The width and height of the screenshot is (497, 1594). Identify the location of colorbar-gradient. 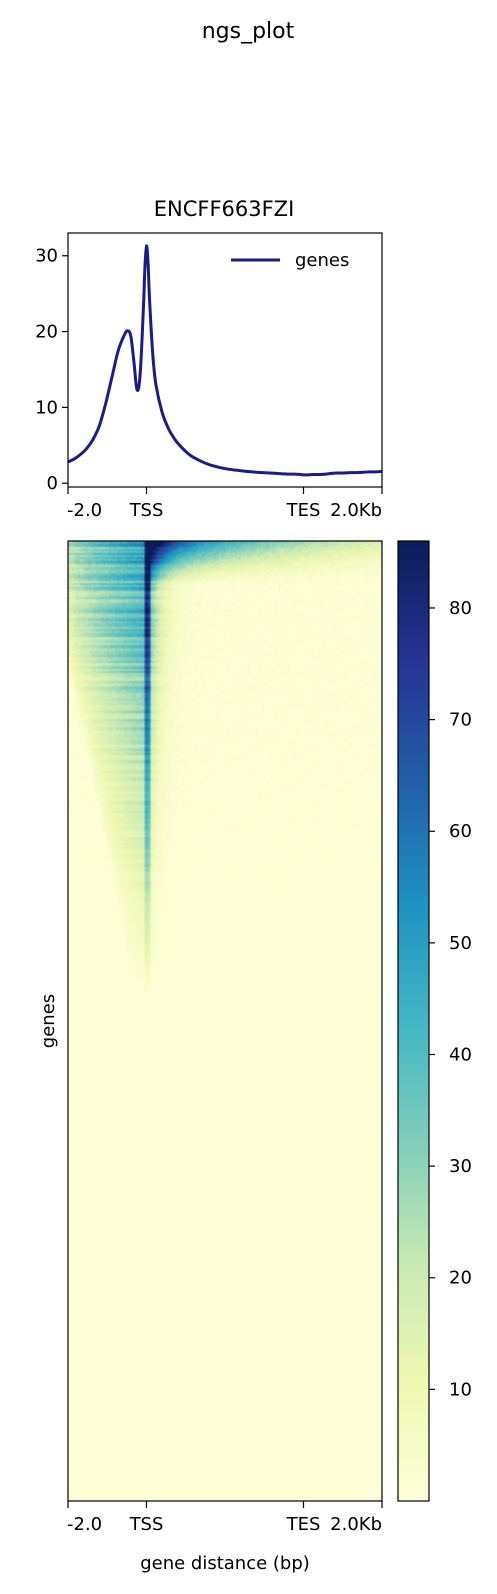
(413, 1021).